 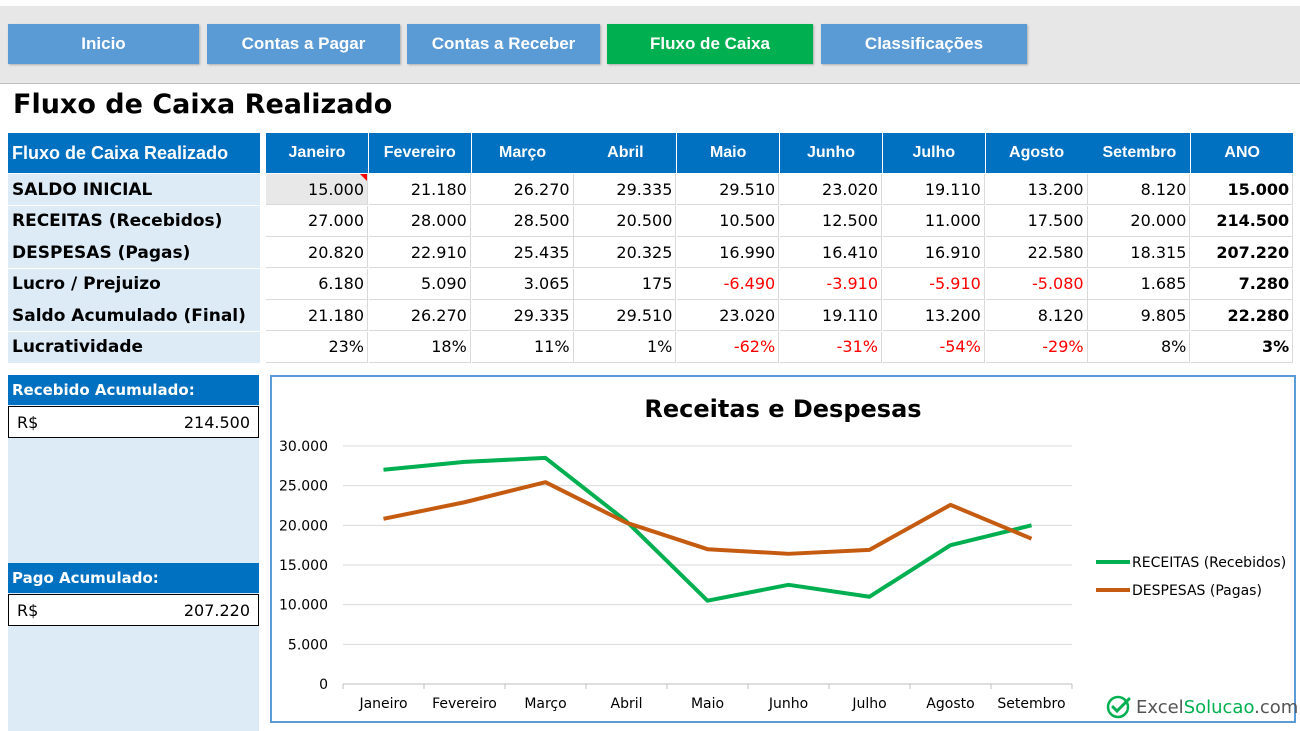 What do you see at coordinates (133, 578) in the screenshot?
I see `paid-total-header: Pago Acumulado:` at bounding box center [133, 578].